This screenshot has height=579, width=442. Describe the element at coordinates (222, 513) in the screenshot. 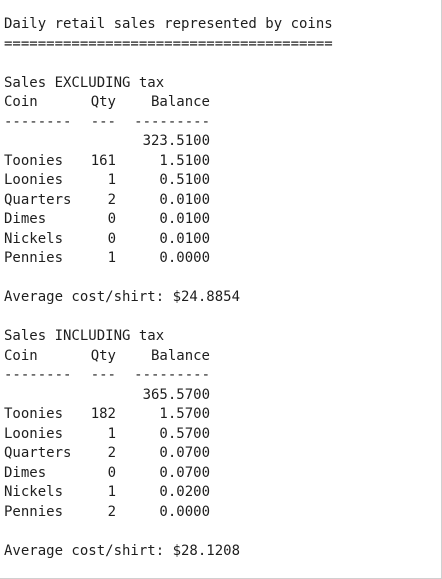

I see `table-row: Pennies 2 0.0000` at that location.